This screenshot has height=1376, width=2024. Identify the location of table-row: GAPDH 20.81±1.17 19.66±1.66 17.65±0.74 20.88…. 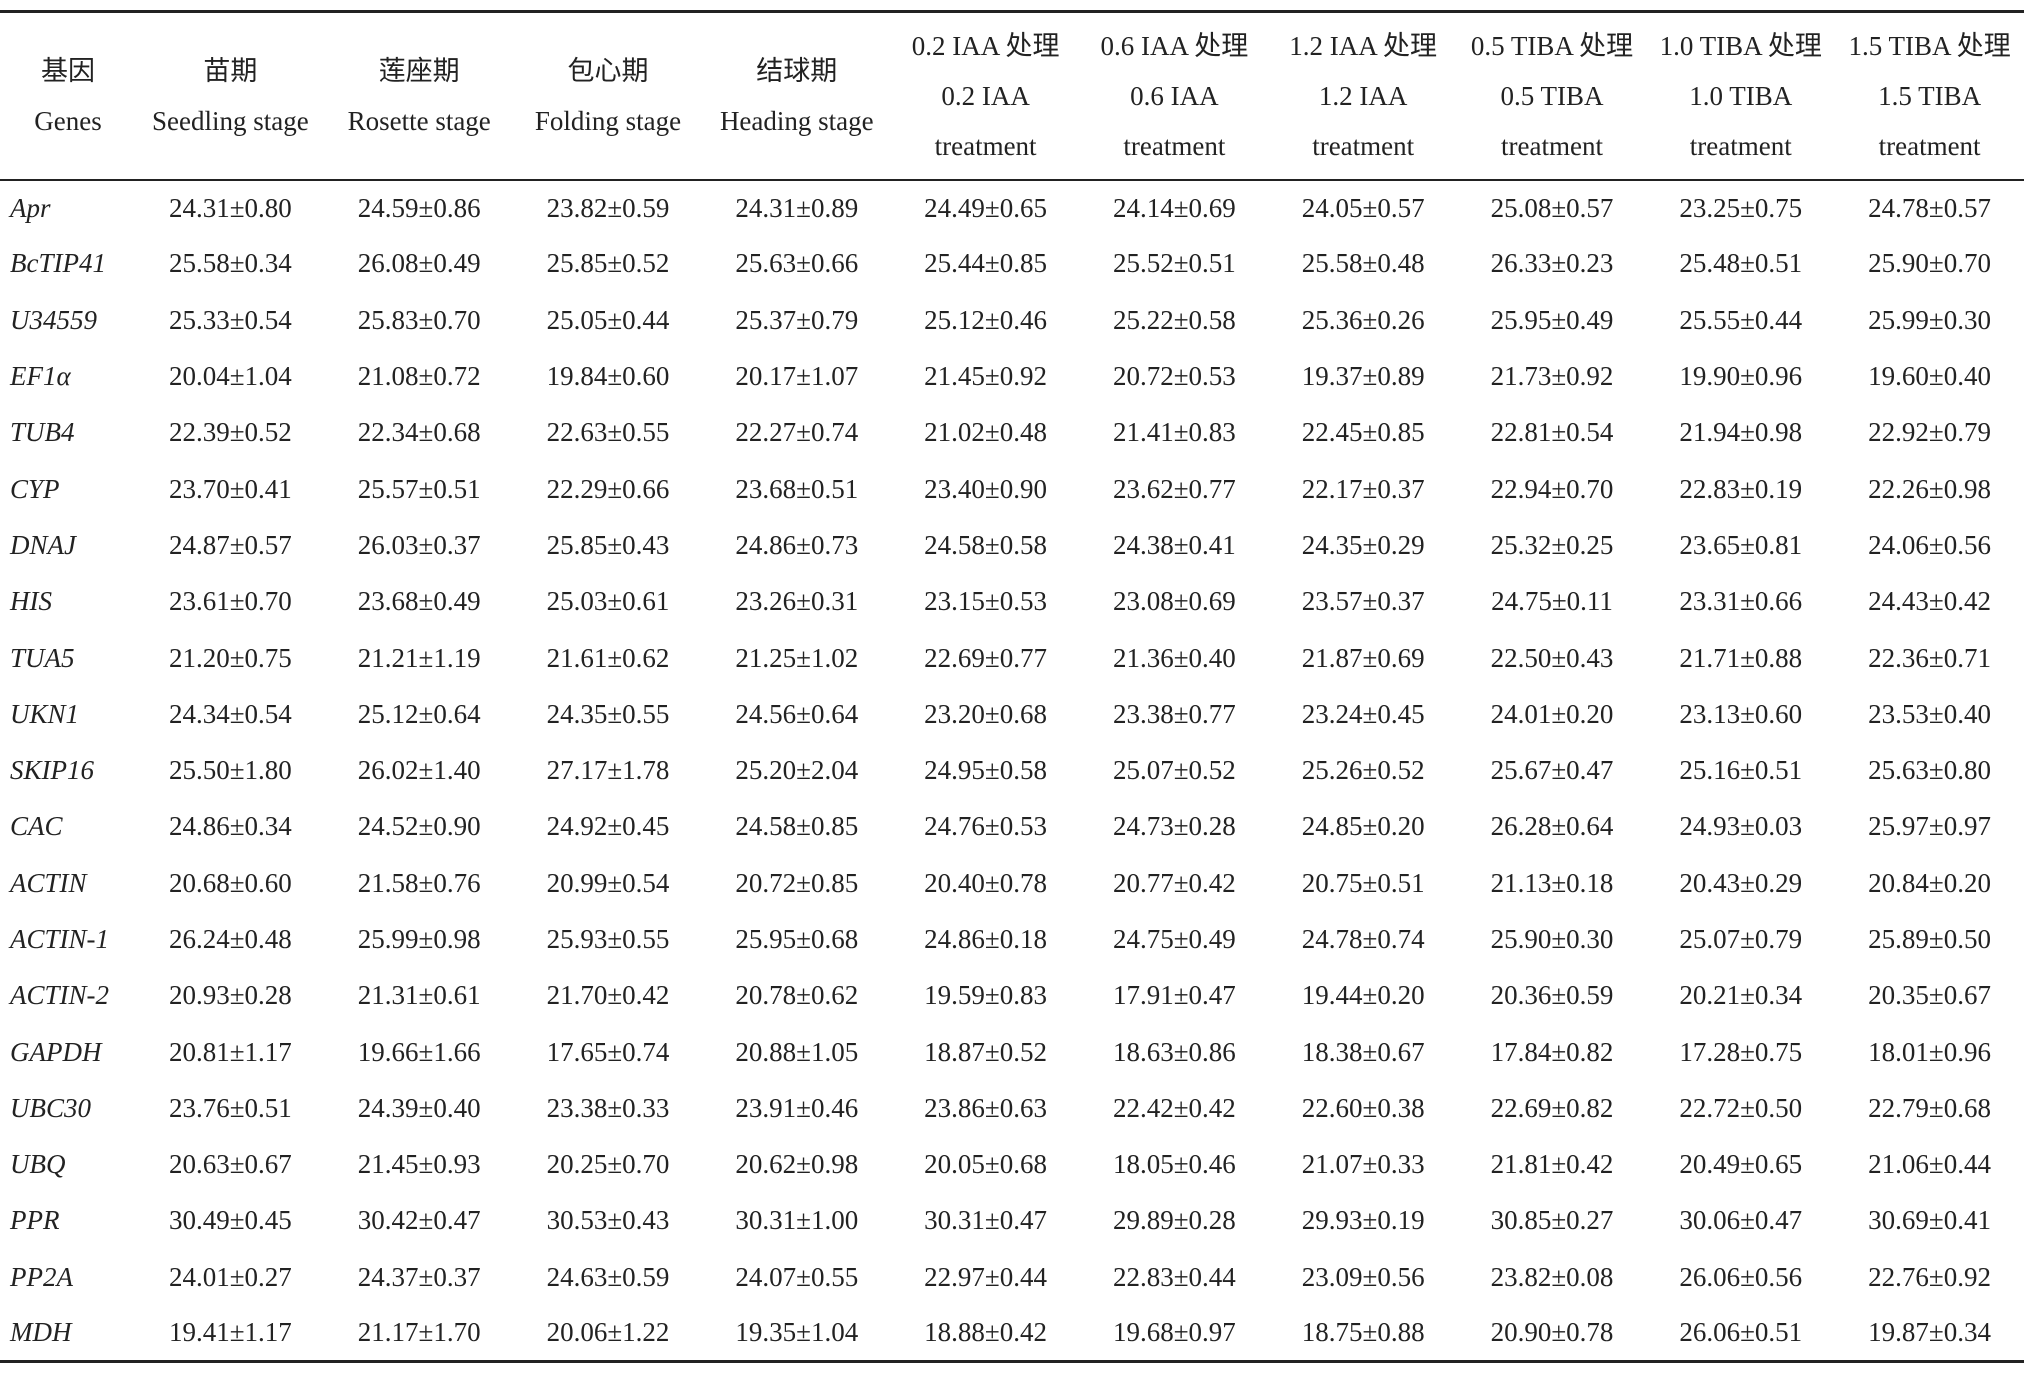
(1012, 1052).